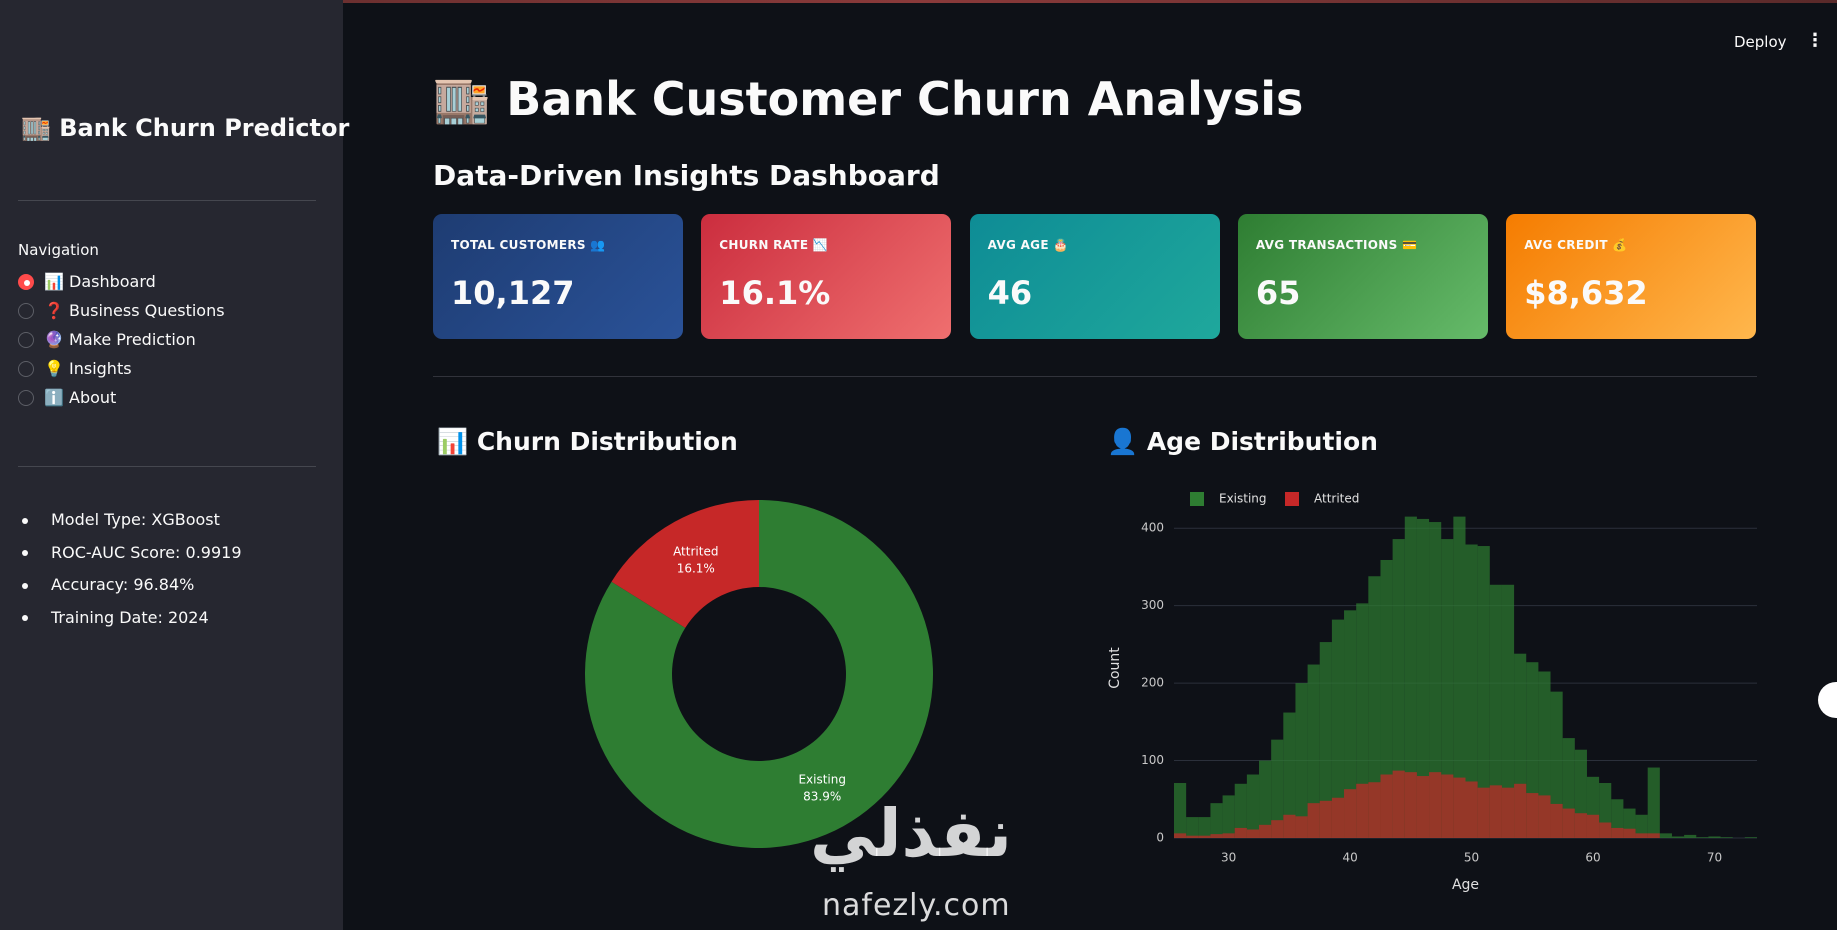  What do you see at coordinates (1362, 276) in the screenshot?
I see `metric-card: AVG TRANSACTIONS 💳 65` at bounding box center [1362, 276].